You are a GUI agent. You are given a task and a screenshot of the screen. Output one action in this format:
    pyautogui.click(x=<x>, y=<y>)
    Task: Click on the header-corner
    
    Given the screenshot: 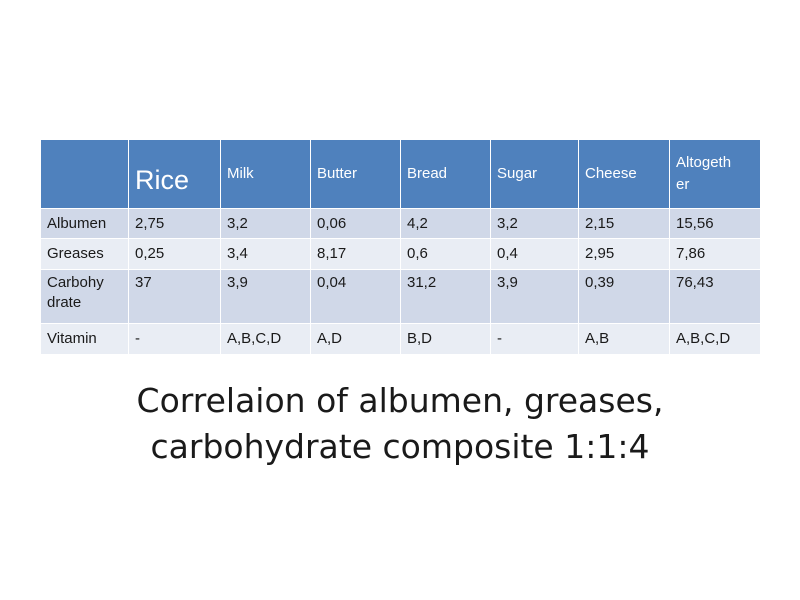 What is the action you would take?
    pyautogui.click(x=84, y=174)
    